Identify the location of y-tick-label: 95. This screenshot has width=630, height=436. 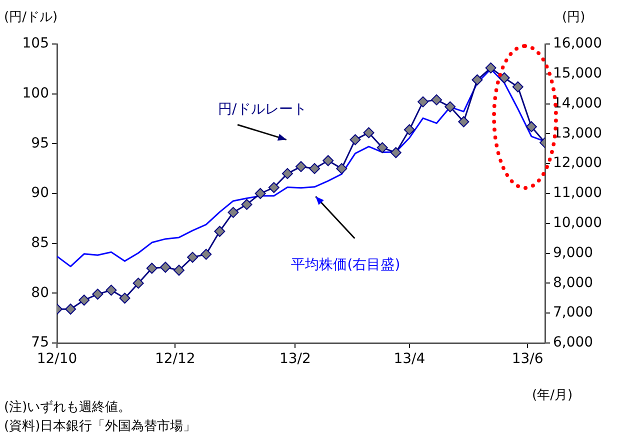
(40, 143).